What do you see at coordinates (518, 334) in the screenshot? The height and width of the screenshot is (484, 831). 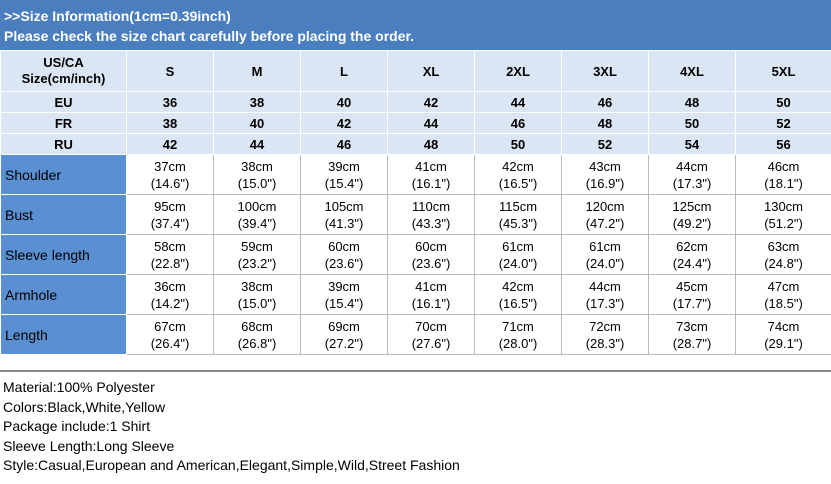 I see `measurement-cell: 71cm (28.0")` at bounding box center [518, 334].